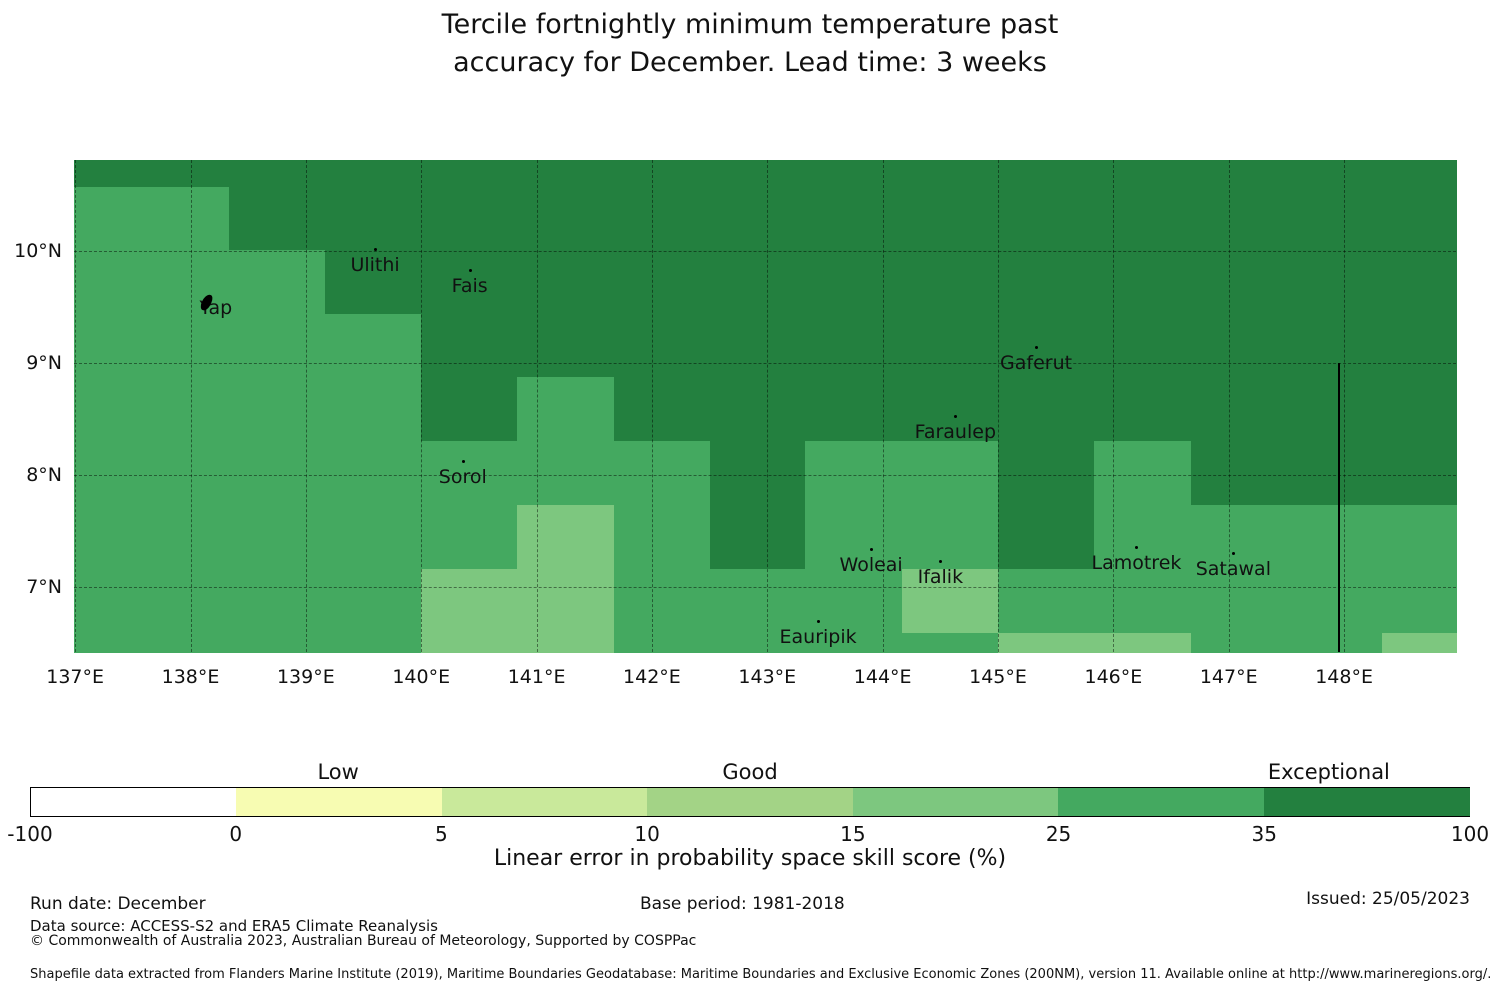 The image size is (1500, 990). I want to click on y-axis-tick-label: 7°N, so click(44, 586).